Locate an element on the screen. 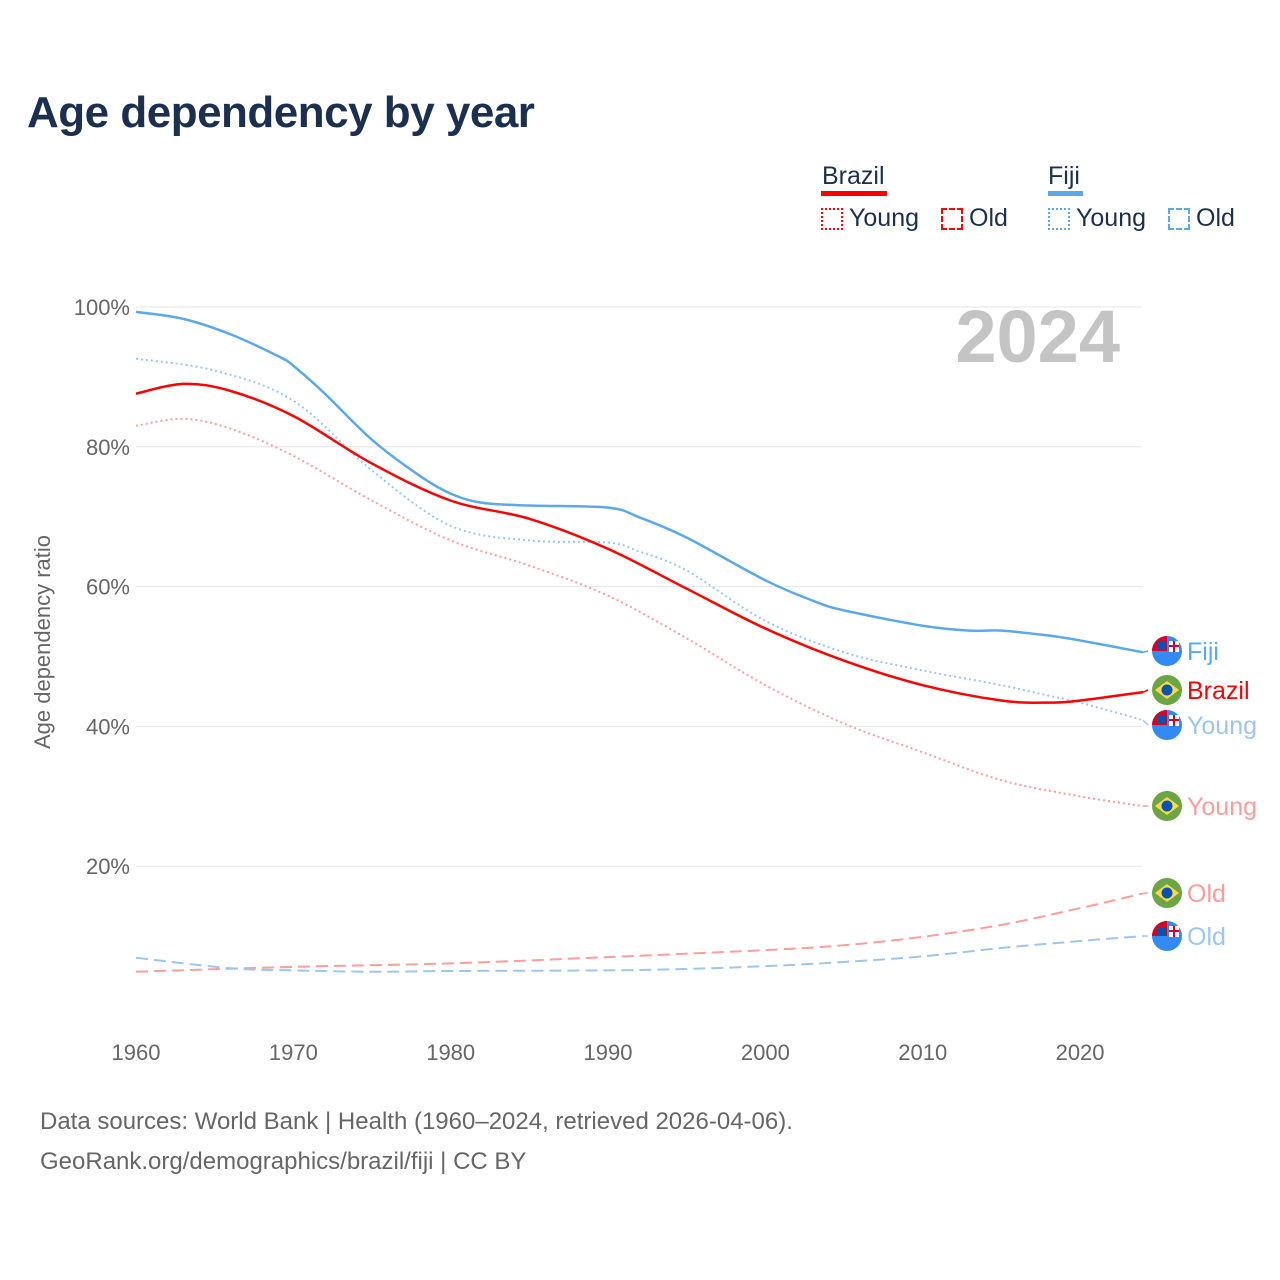 The image size is (1280, 1280). legend-fiji-young: Young is located at coordinates (1097, 218).